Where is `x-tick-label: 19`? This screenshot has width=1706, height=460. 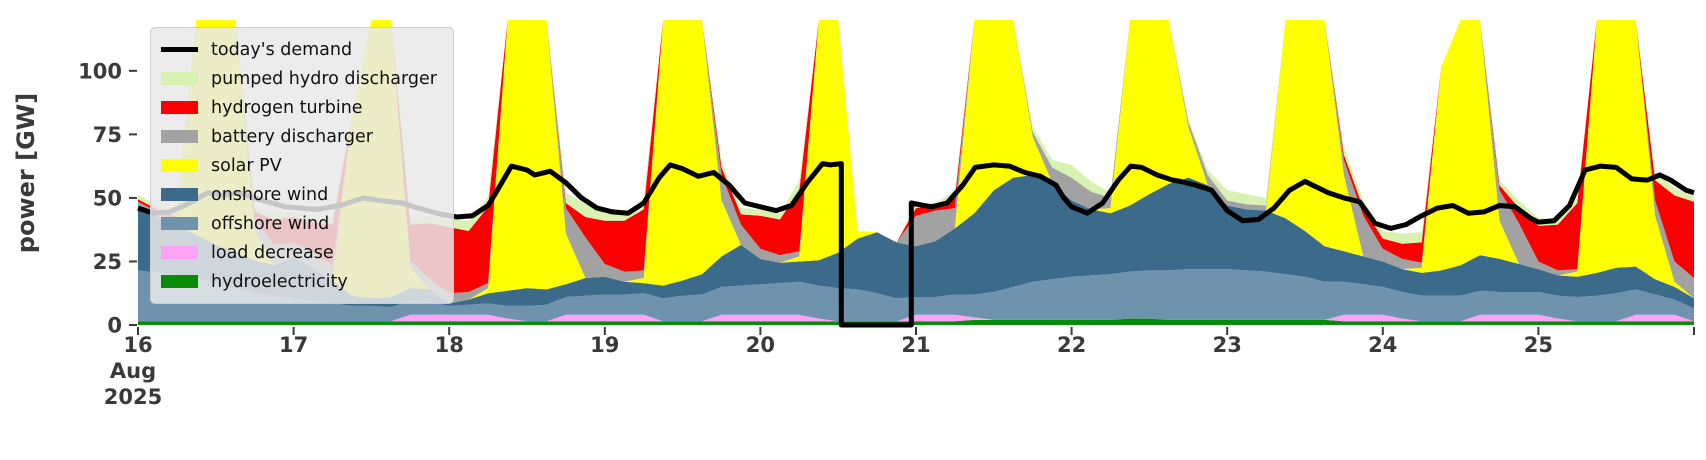 x-tick-label: 19 is located at coordinates (604, 345).